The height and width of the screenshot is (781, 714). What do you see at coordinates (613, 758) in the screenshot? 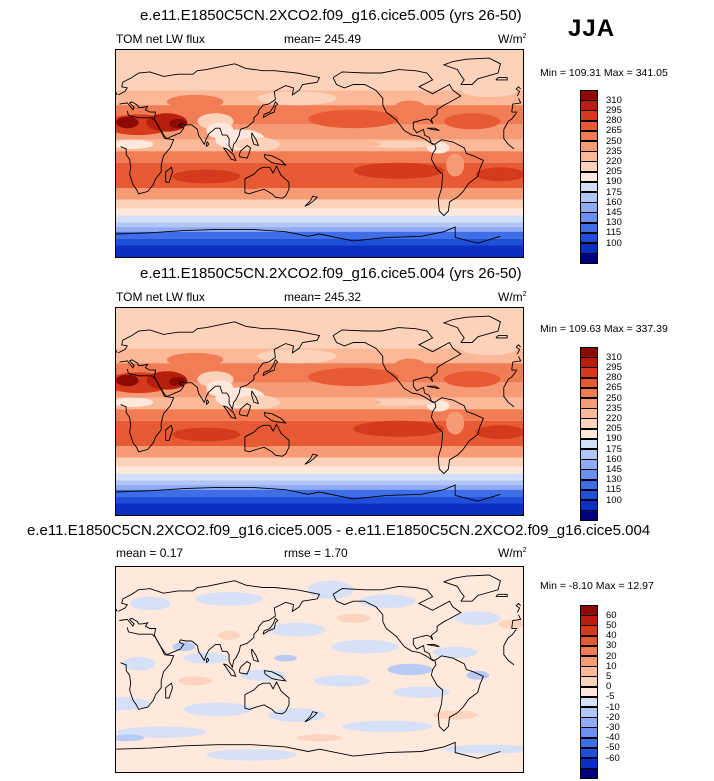
I see `colorbar-tick-label: -60` at bounding box center [613, 758].